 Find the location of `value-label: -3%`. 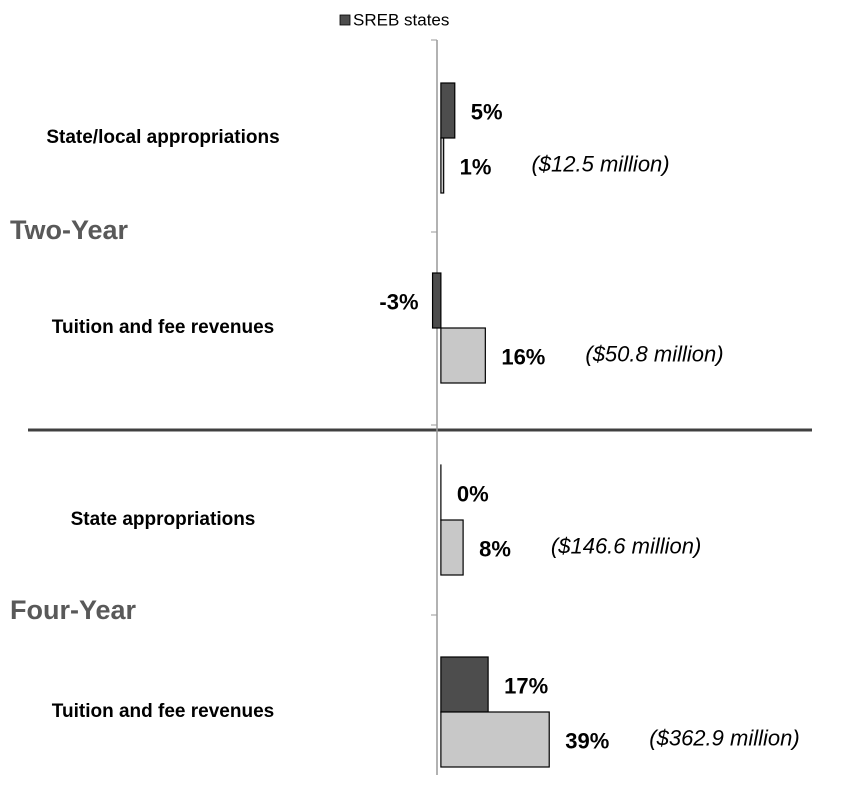

value-label: -3% is located at coordinates (398, 301).